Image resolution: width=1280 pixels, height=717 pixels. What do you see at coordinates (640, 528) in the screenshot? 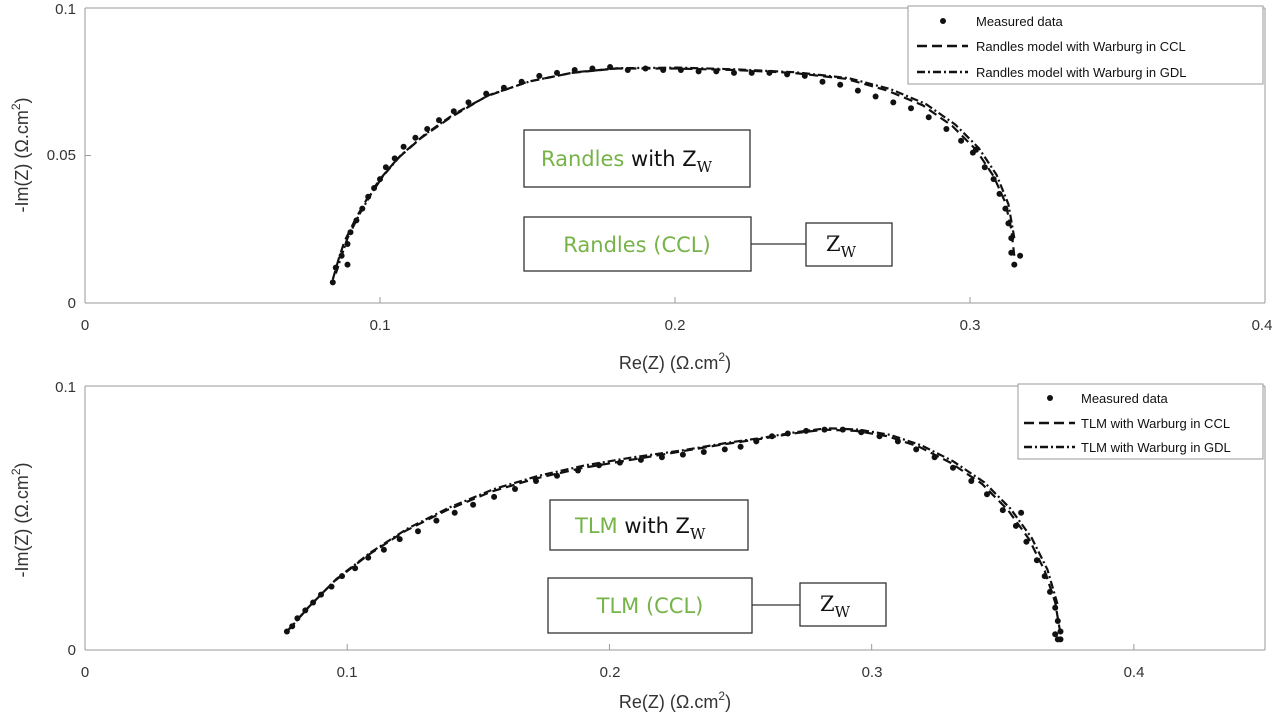
I see `annotation-text: TLM with ZW` at bounding box center [640, 528].